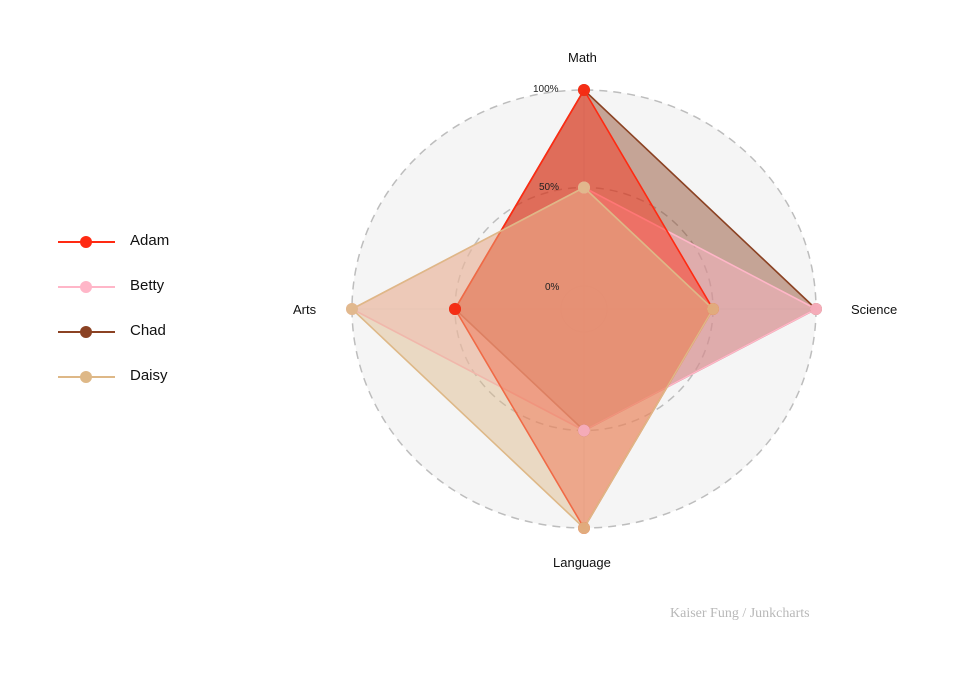 The height and width of the screenshot is (680, 960). I want to click on axis-label-science: Science, so click(874, 309).